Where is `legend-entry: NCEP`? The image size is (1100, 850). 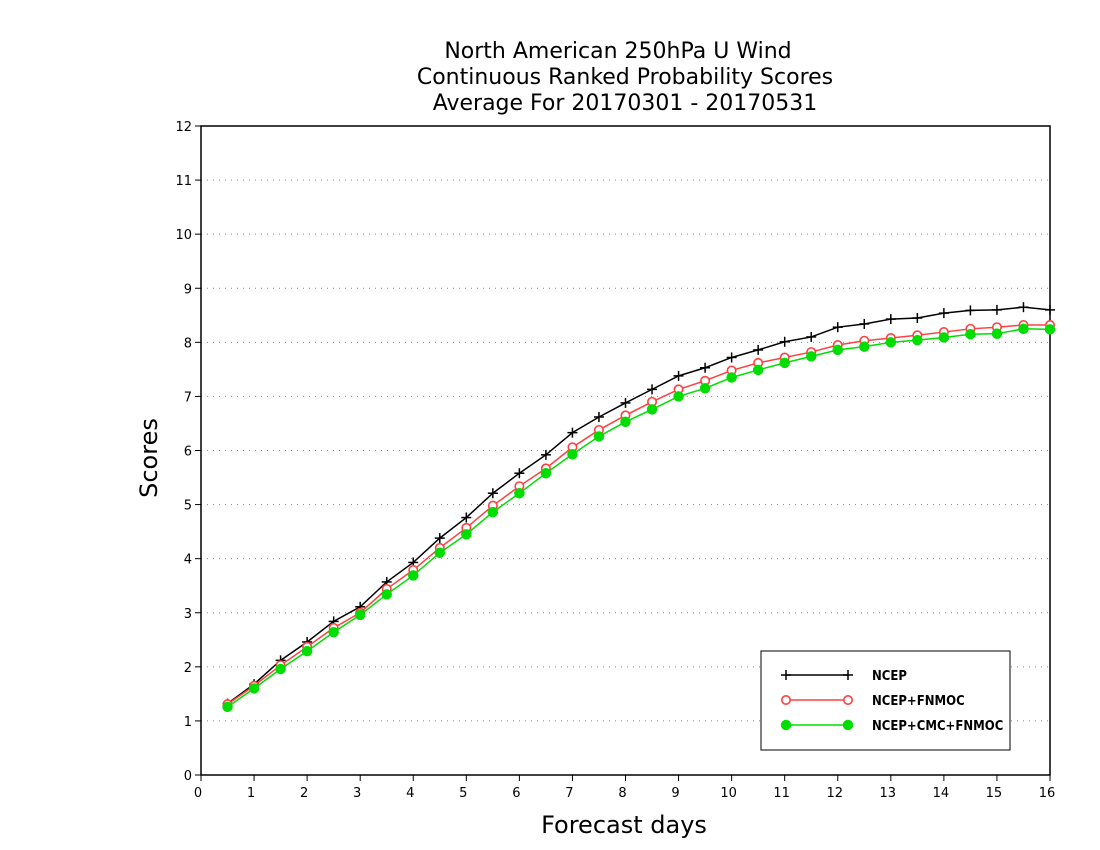
legend-entry: NCEP is located at coordinates (844, 676).